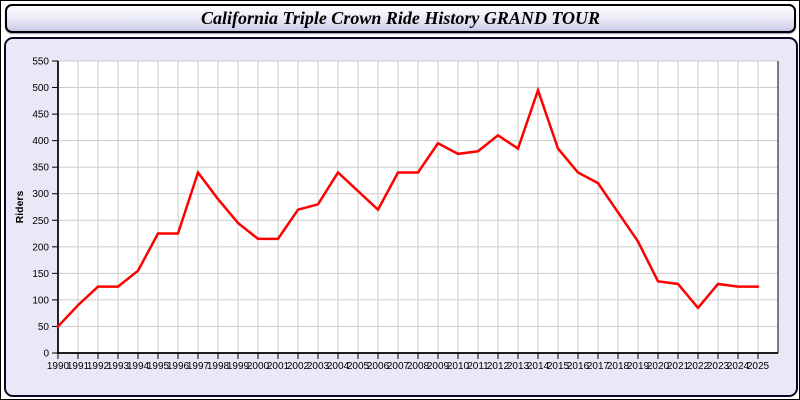 This screenshot has height=400, width=800. Describe the element at coordinates (658, 366) in the screenshot. I see `x-tick-label: 2020` at that location.